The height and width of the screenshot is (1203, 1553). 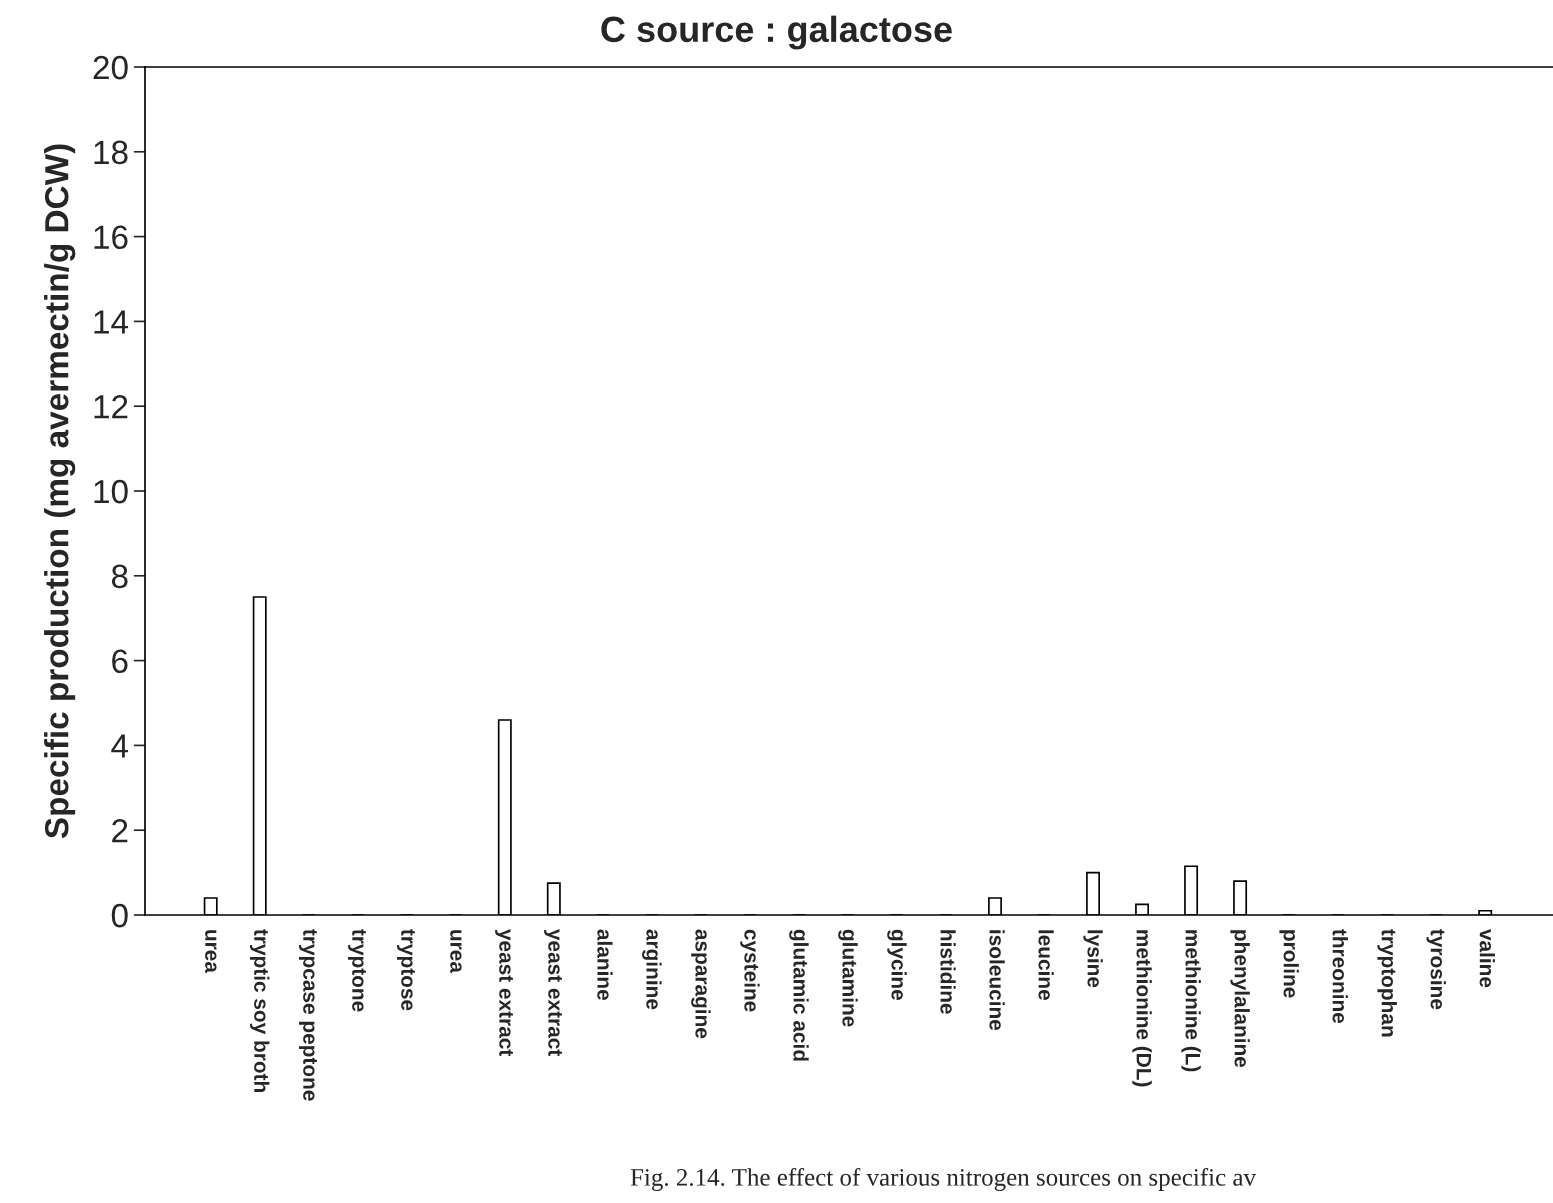 I want to click on chart-title: C source : galactose, so click(x=776, y=32).